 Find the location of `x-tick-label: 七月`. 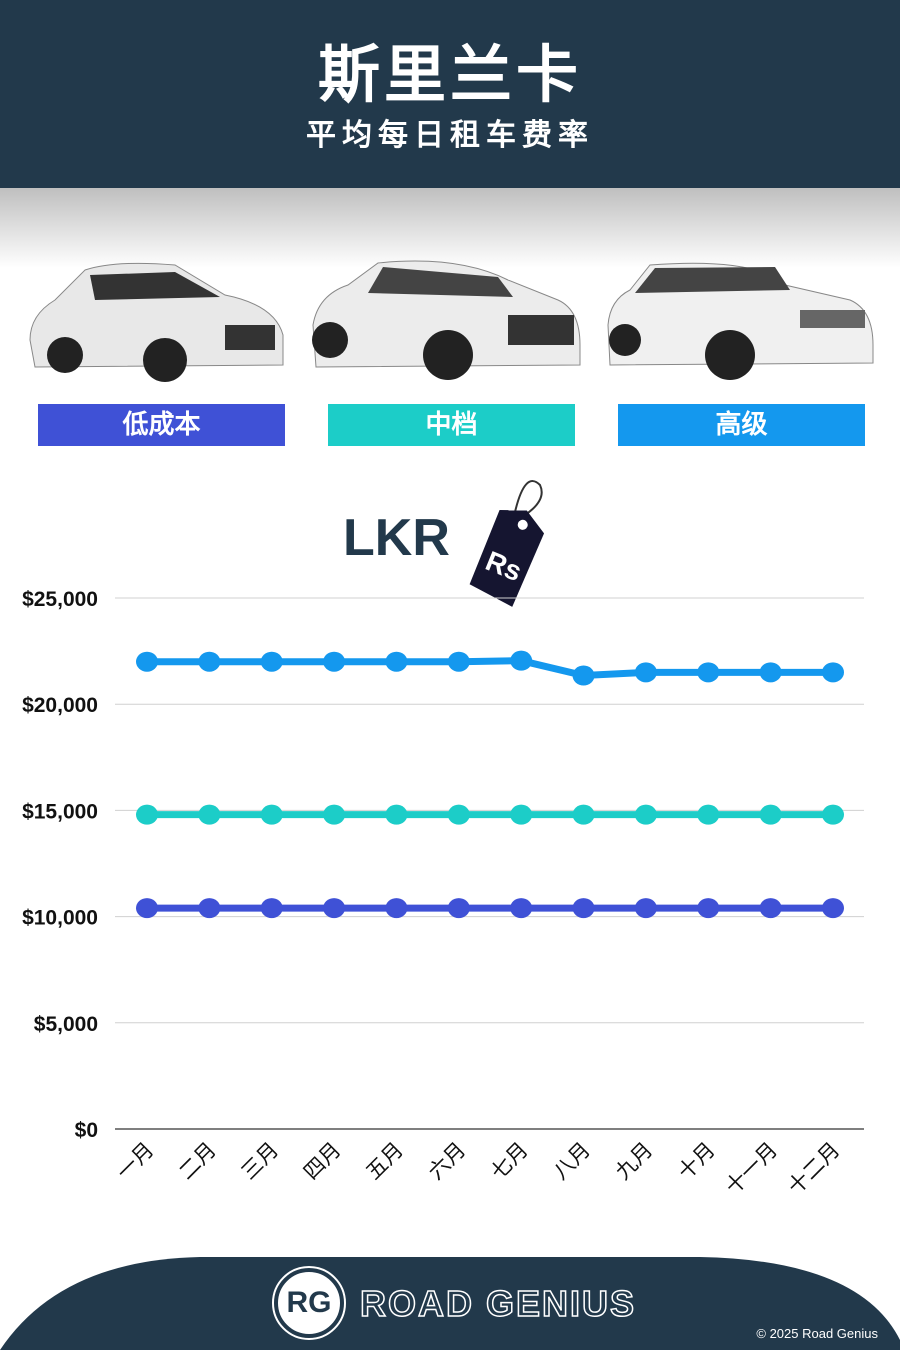

x-tick-label: 七月 is located at coordinates (509, 1161).